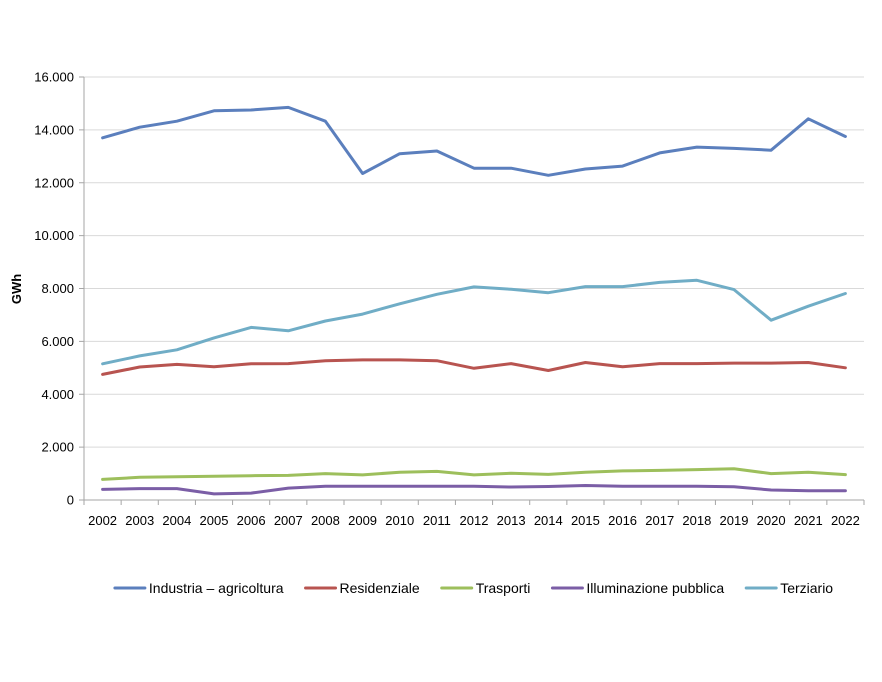 The width and height of the screenshot is (882, 682). Describe the element at coordinates (808, 520) in the screenshot. I see `x-tick-label: 2021` at that location.